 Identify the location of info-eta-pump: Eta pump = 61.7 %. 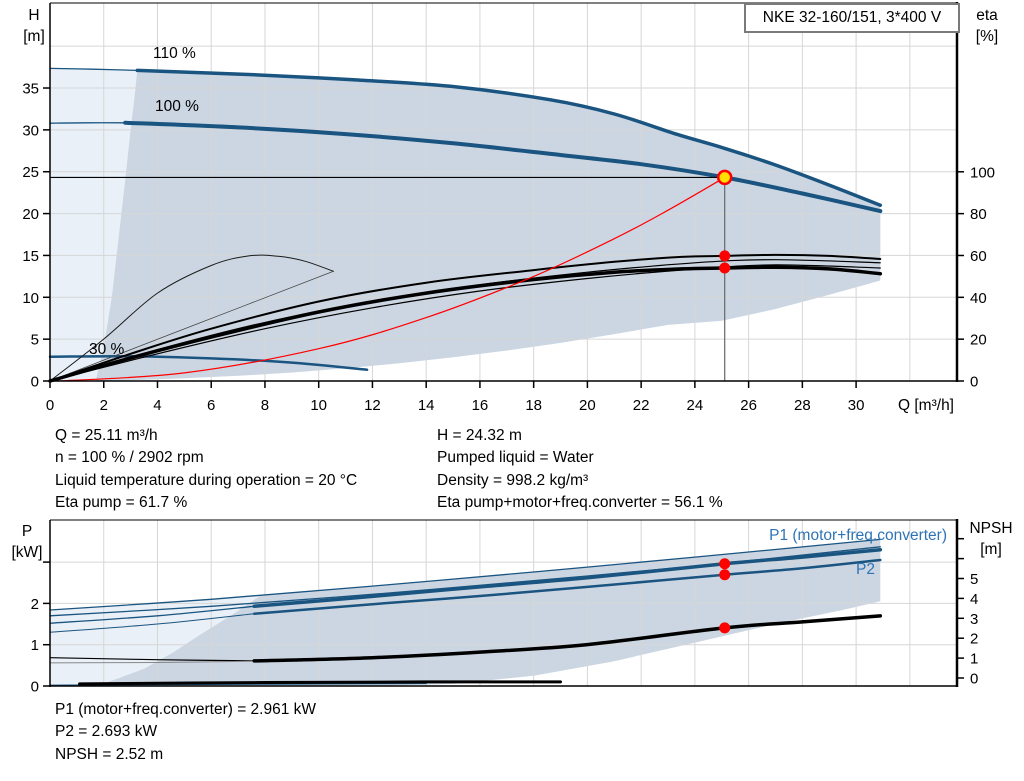
(121, 502).